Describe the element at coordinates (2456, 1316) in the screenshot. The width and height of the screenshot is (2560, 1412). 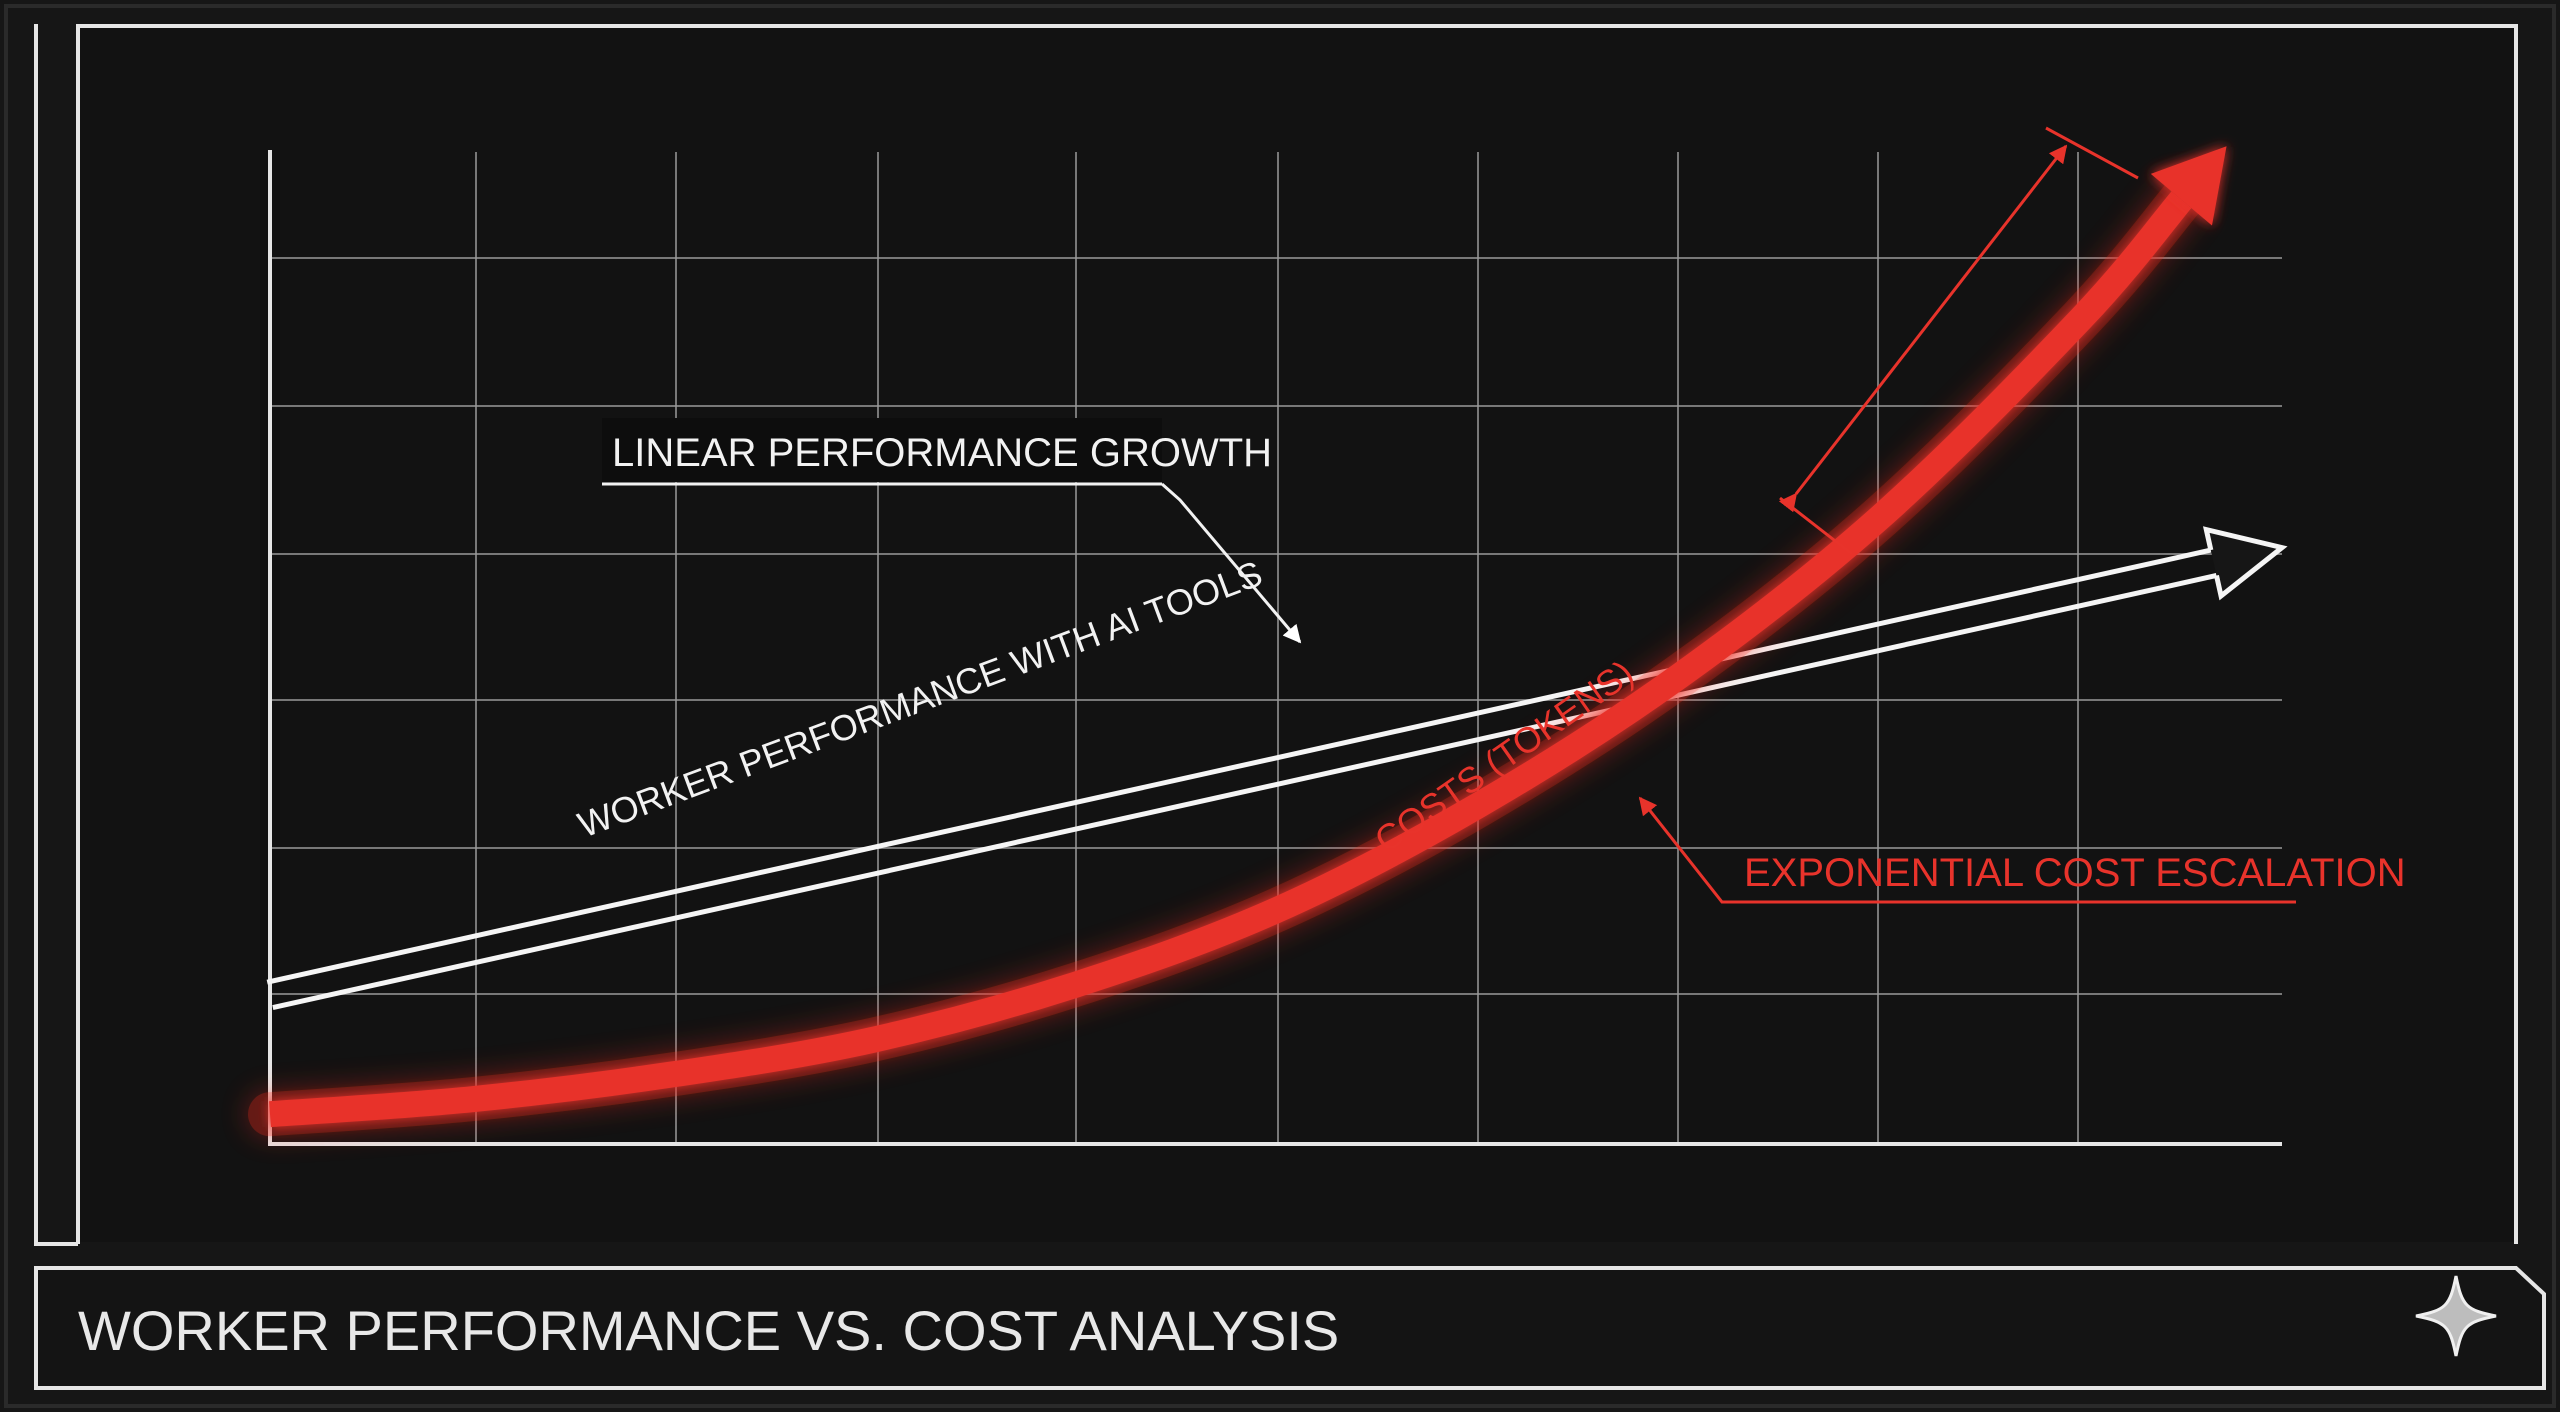
I see `sparkle-icon` at that location.